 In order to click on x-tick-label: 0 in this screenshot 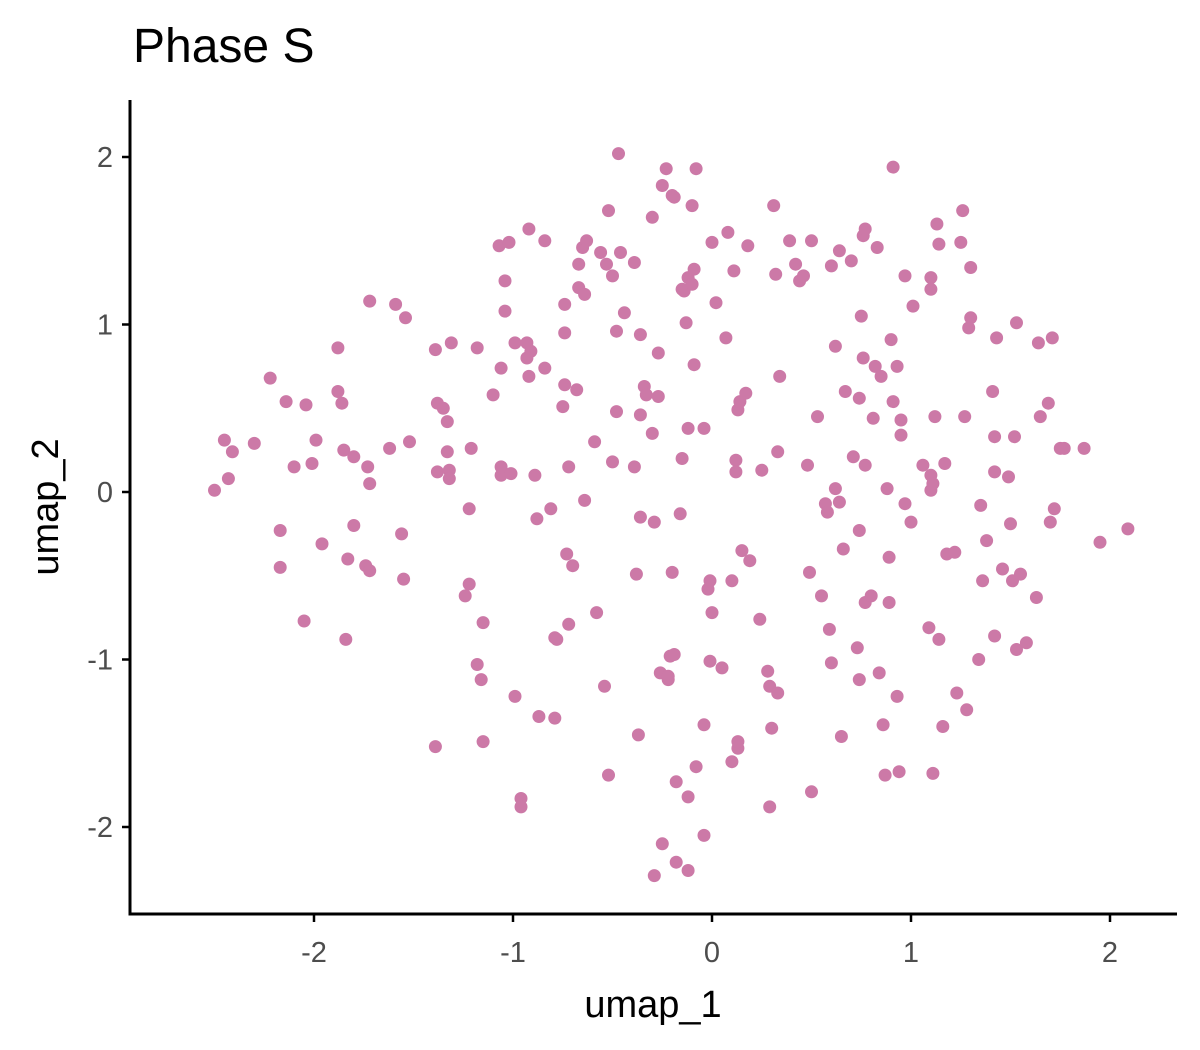, I will do `click(712, 953)`.